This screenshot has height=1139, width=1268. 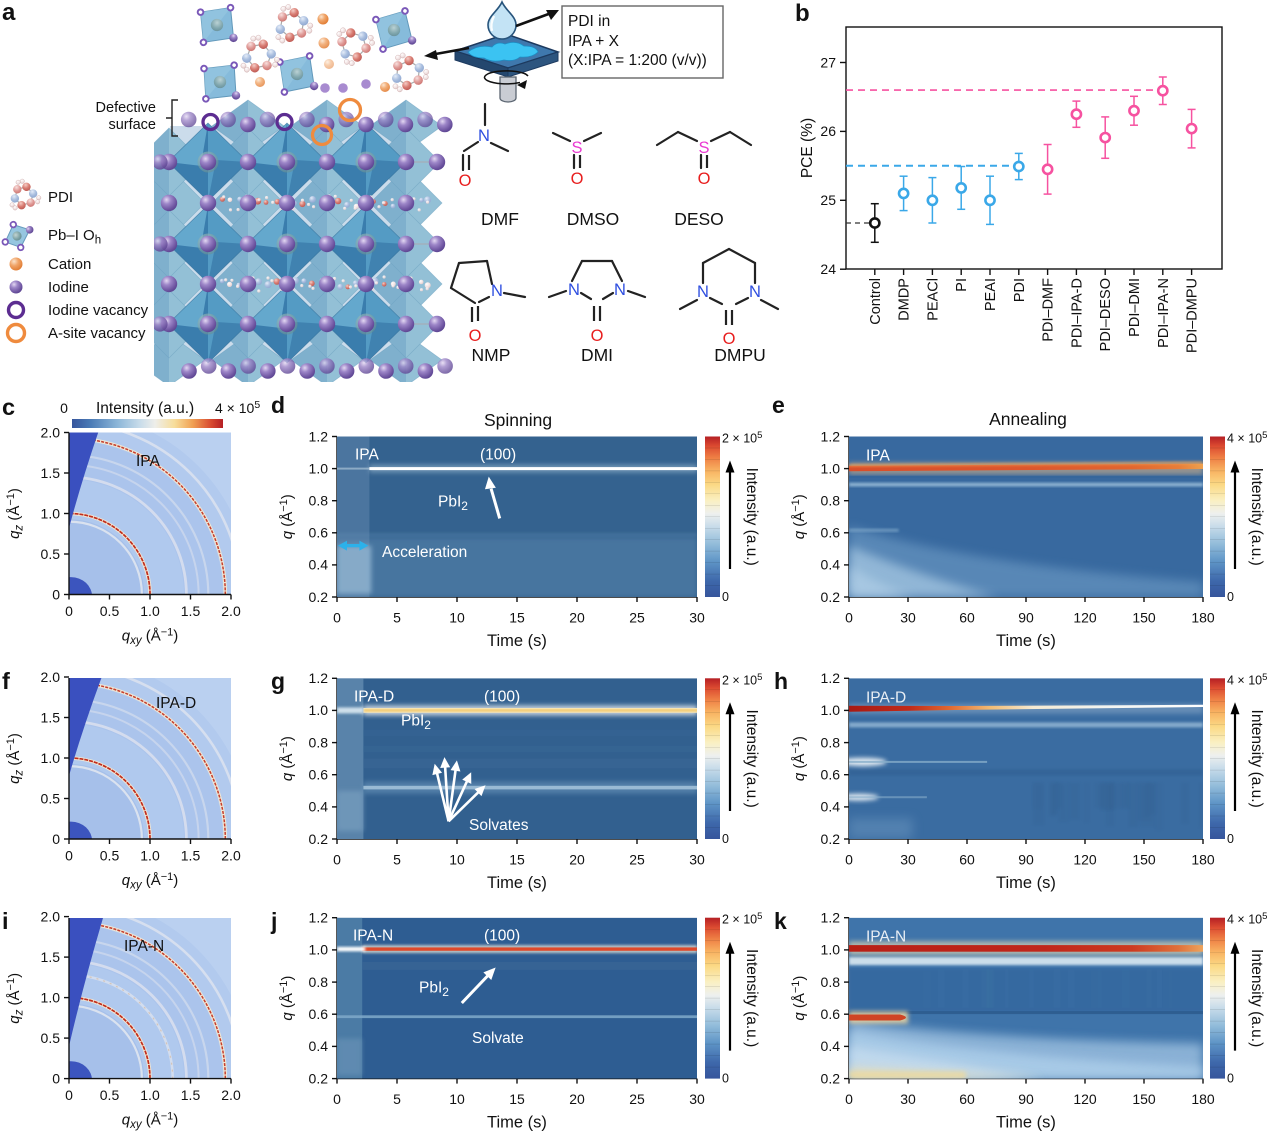 What do you see at coordinates (98, 310) in the screenshot?
I see `svg-text: Iodine vacancy` at bounding box center [98, 310].